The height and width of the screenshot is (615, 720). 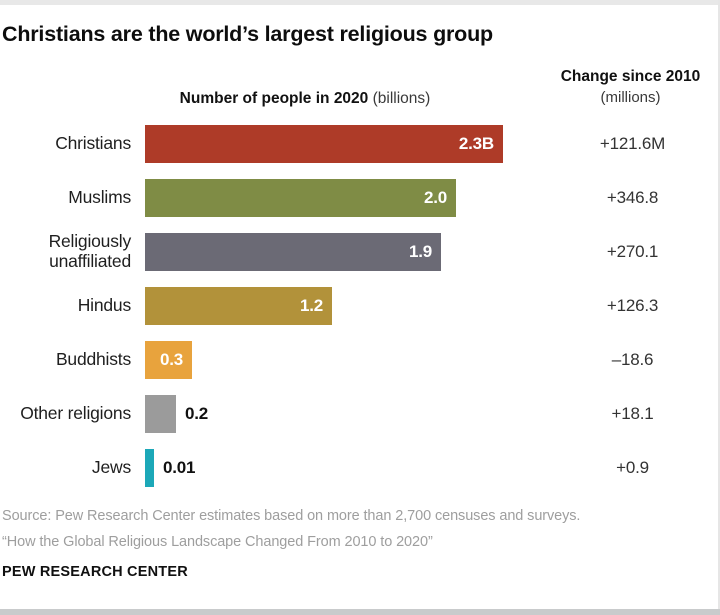 What do you see at coordinates (630, 87) in the screenshot?
I see `change-column-header: Change since 2010 (millions)` at bounding box center [630, 87].